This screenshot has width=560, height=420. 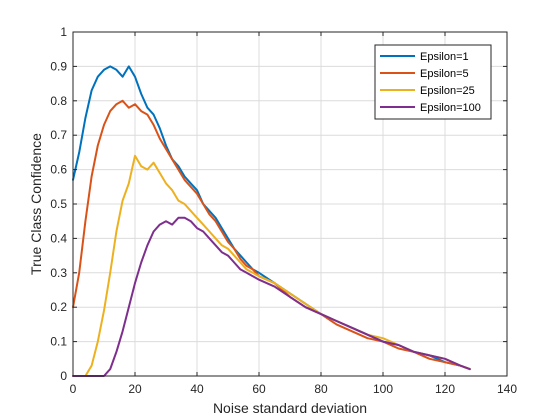 What do you see at coordinates (433, 82) in the screenshot?
I see `legend: Epsilon=1 Epsilon=5 Epsilon=25 Epsilon=100` at bounding box center [433, 82].